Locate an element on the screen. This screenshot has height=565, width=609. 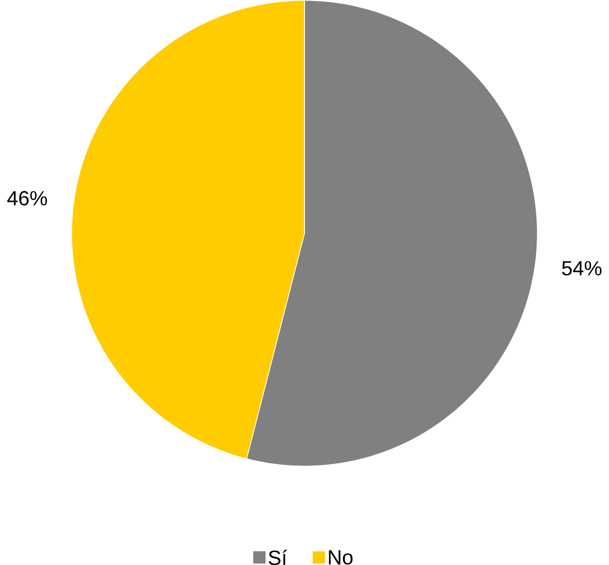
data-label: 46% is located at coordinates (27, 198).